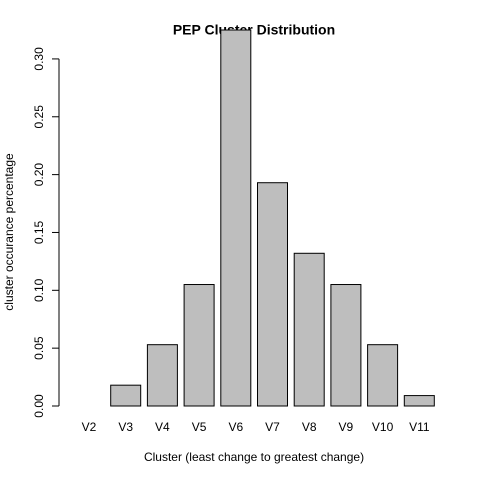  Describe the element at coordinates (272, 427) in the screenshot. I see `x-tick-label: V7` at that location.